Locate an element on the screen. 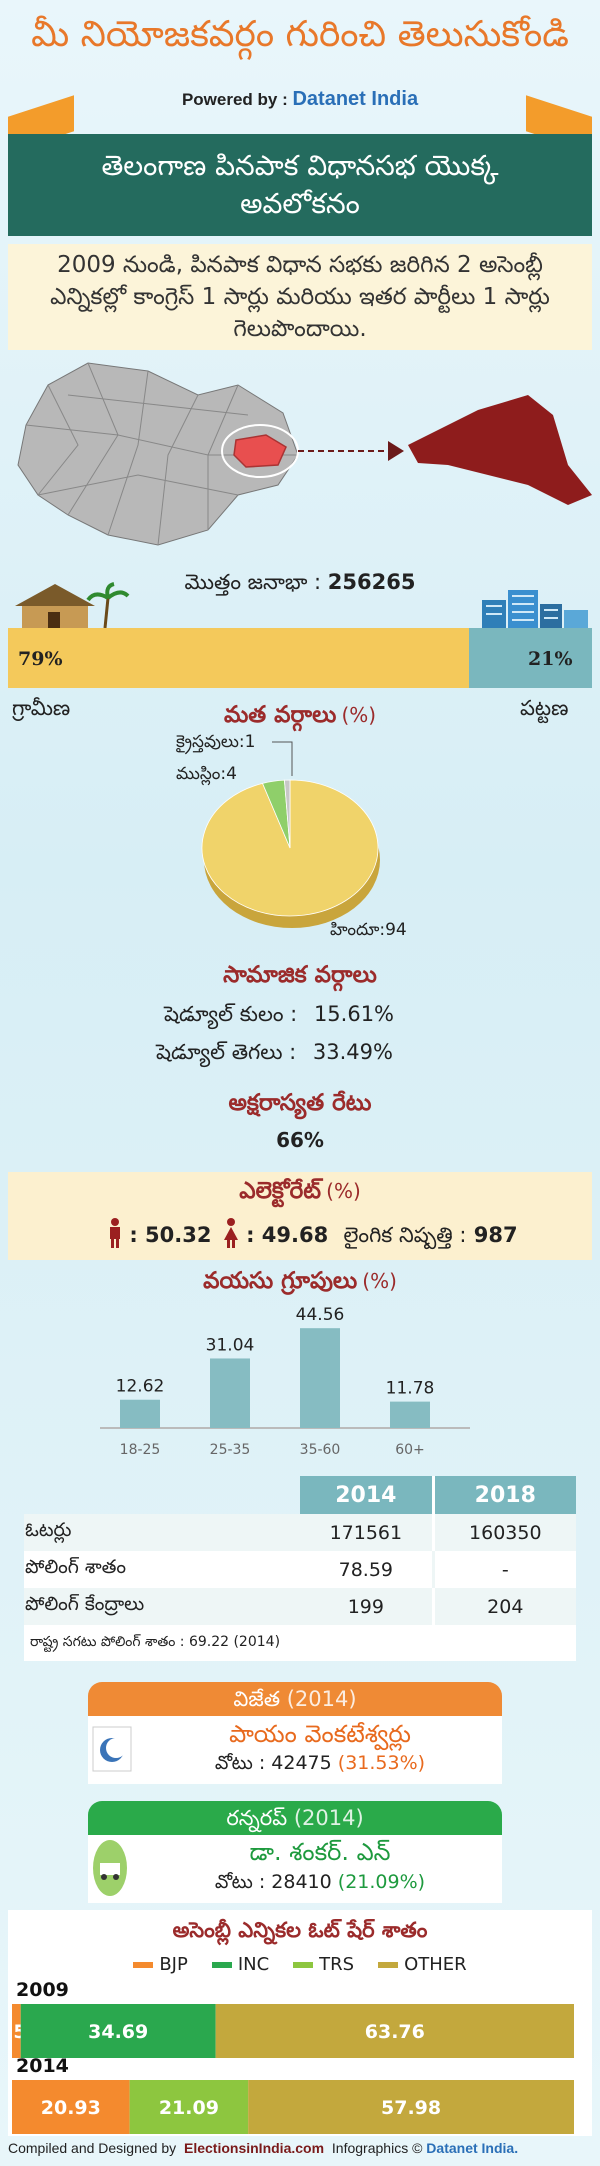 The height and width of the screenshot is (2166, 600). age-category-label: 60+ is located at coordinates (410, 1450).